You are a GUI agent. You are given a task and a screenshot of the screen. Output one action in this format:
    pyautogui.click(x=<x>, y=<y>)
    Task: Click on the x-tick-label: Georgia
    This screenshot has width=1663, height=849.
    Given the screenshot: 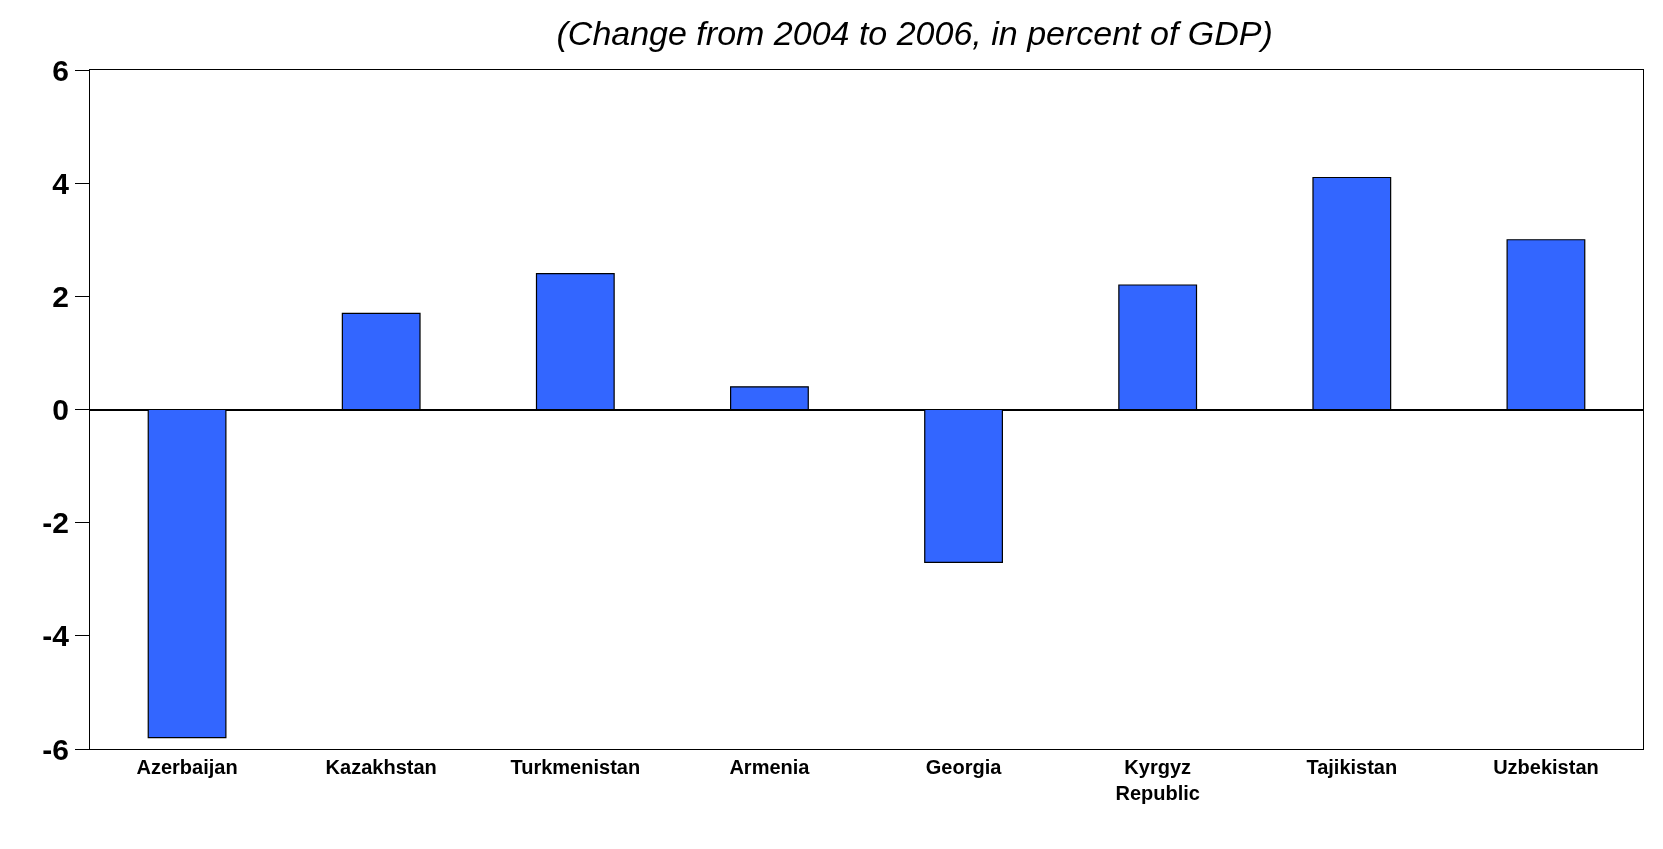 What is the action you would take?
    pyautogui.click(x=964, y=767)
    